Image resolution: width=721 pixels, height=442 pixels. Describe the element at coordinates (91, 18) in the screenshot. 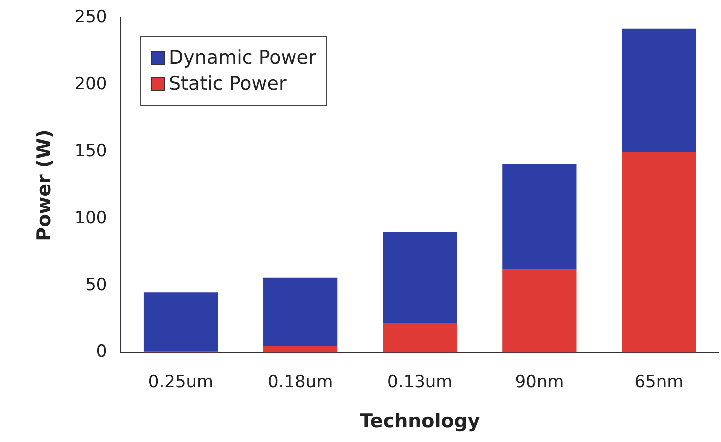

I see `y-tick-label: 250` at that location.